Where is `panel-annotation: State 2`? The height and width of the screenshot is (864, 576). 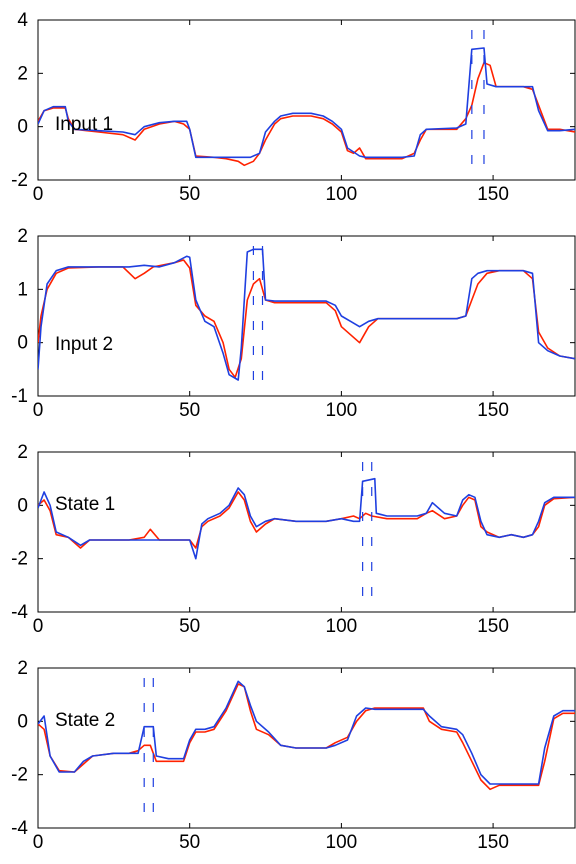
panel-annotation: State 2 is located at coordinates (85, 720).